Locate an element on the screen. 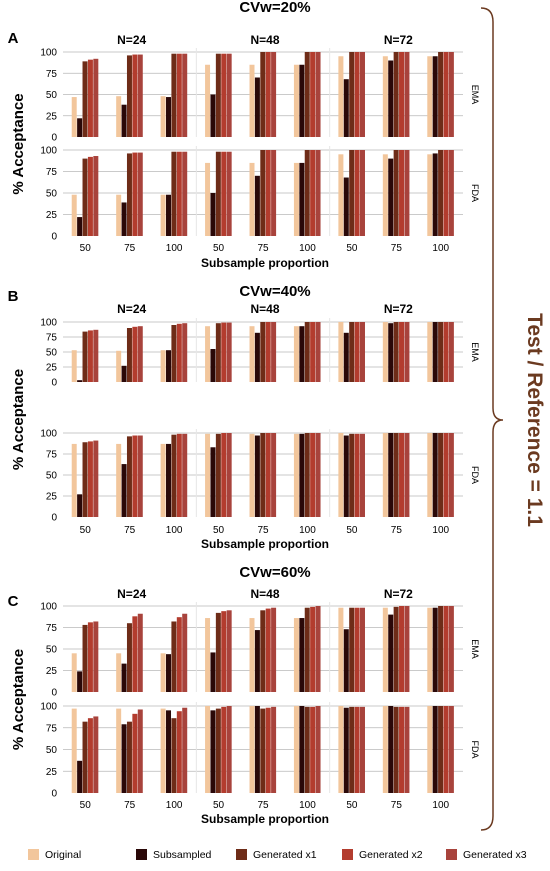  x-tick-label: 75 is located at coordinates (263, 530).